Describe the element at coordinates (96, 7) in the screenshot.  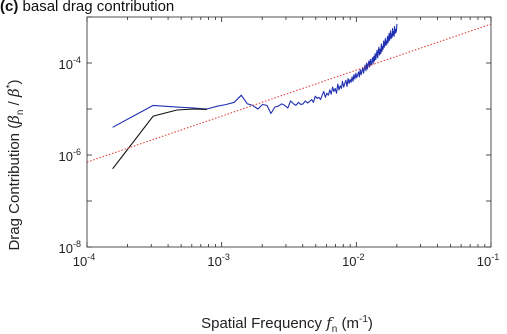
I see `panel-title-text: basal drag contribution` at that location.